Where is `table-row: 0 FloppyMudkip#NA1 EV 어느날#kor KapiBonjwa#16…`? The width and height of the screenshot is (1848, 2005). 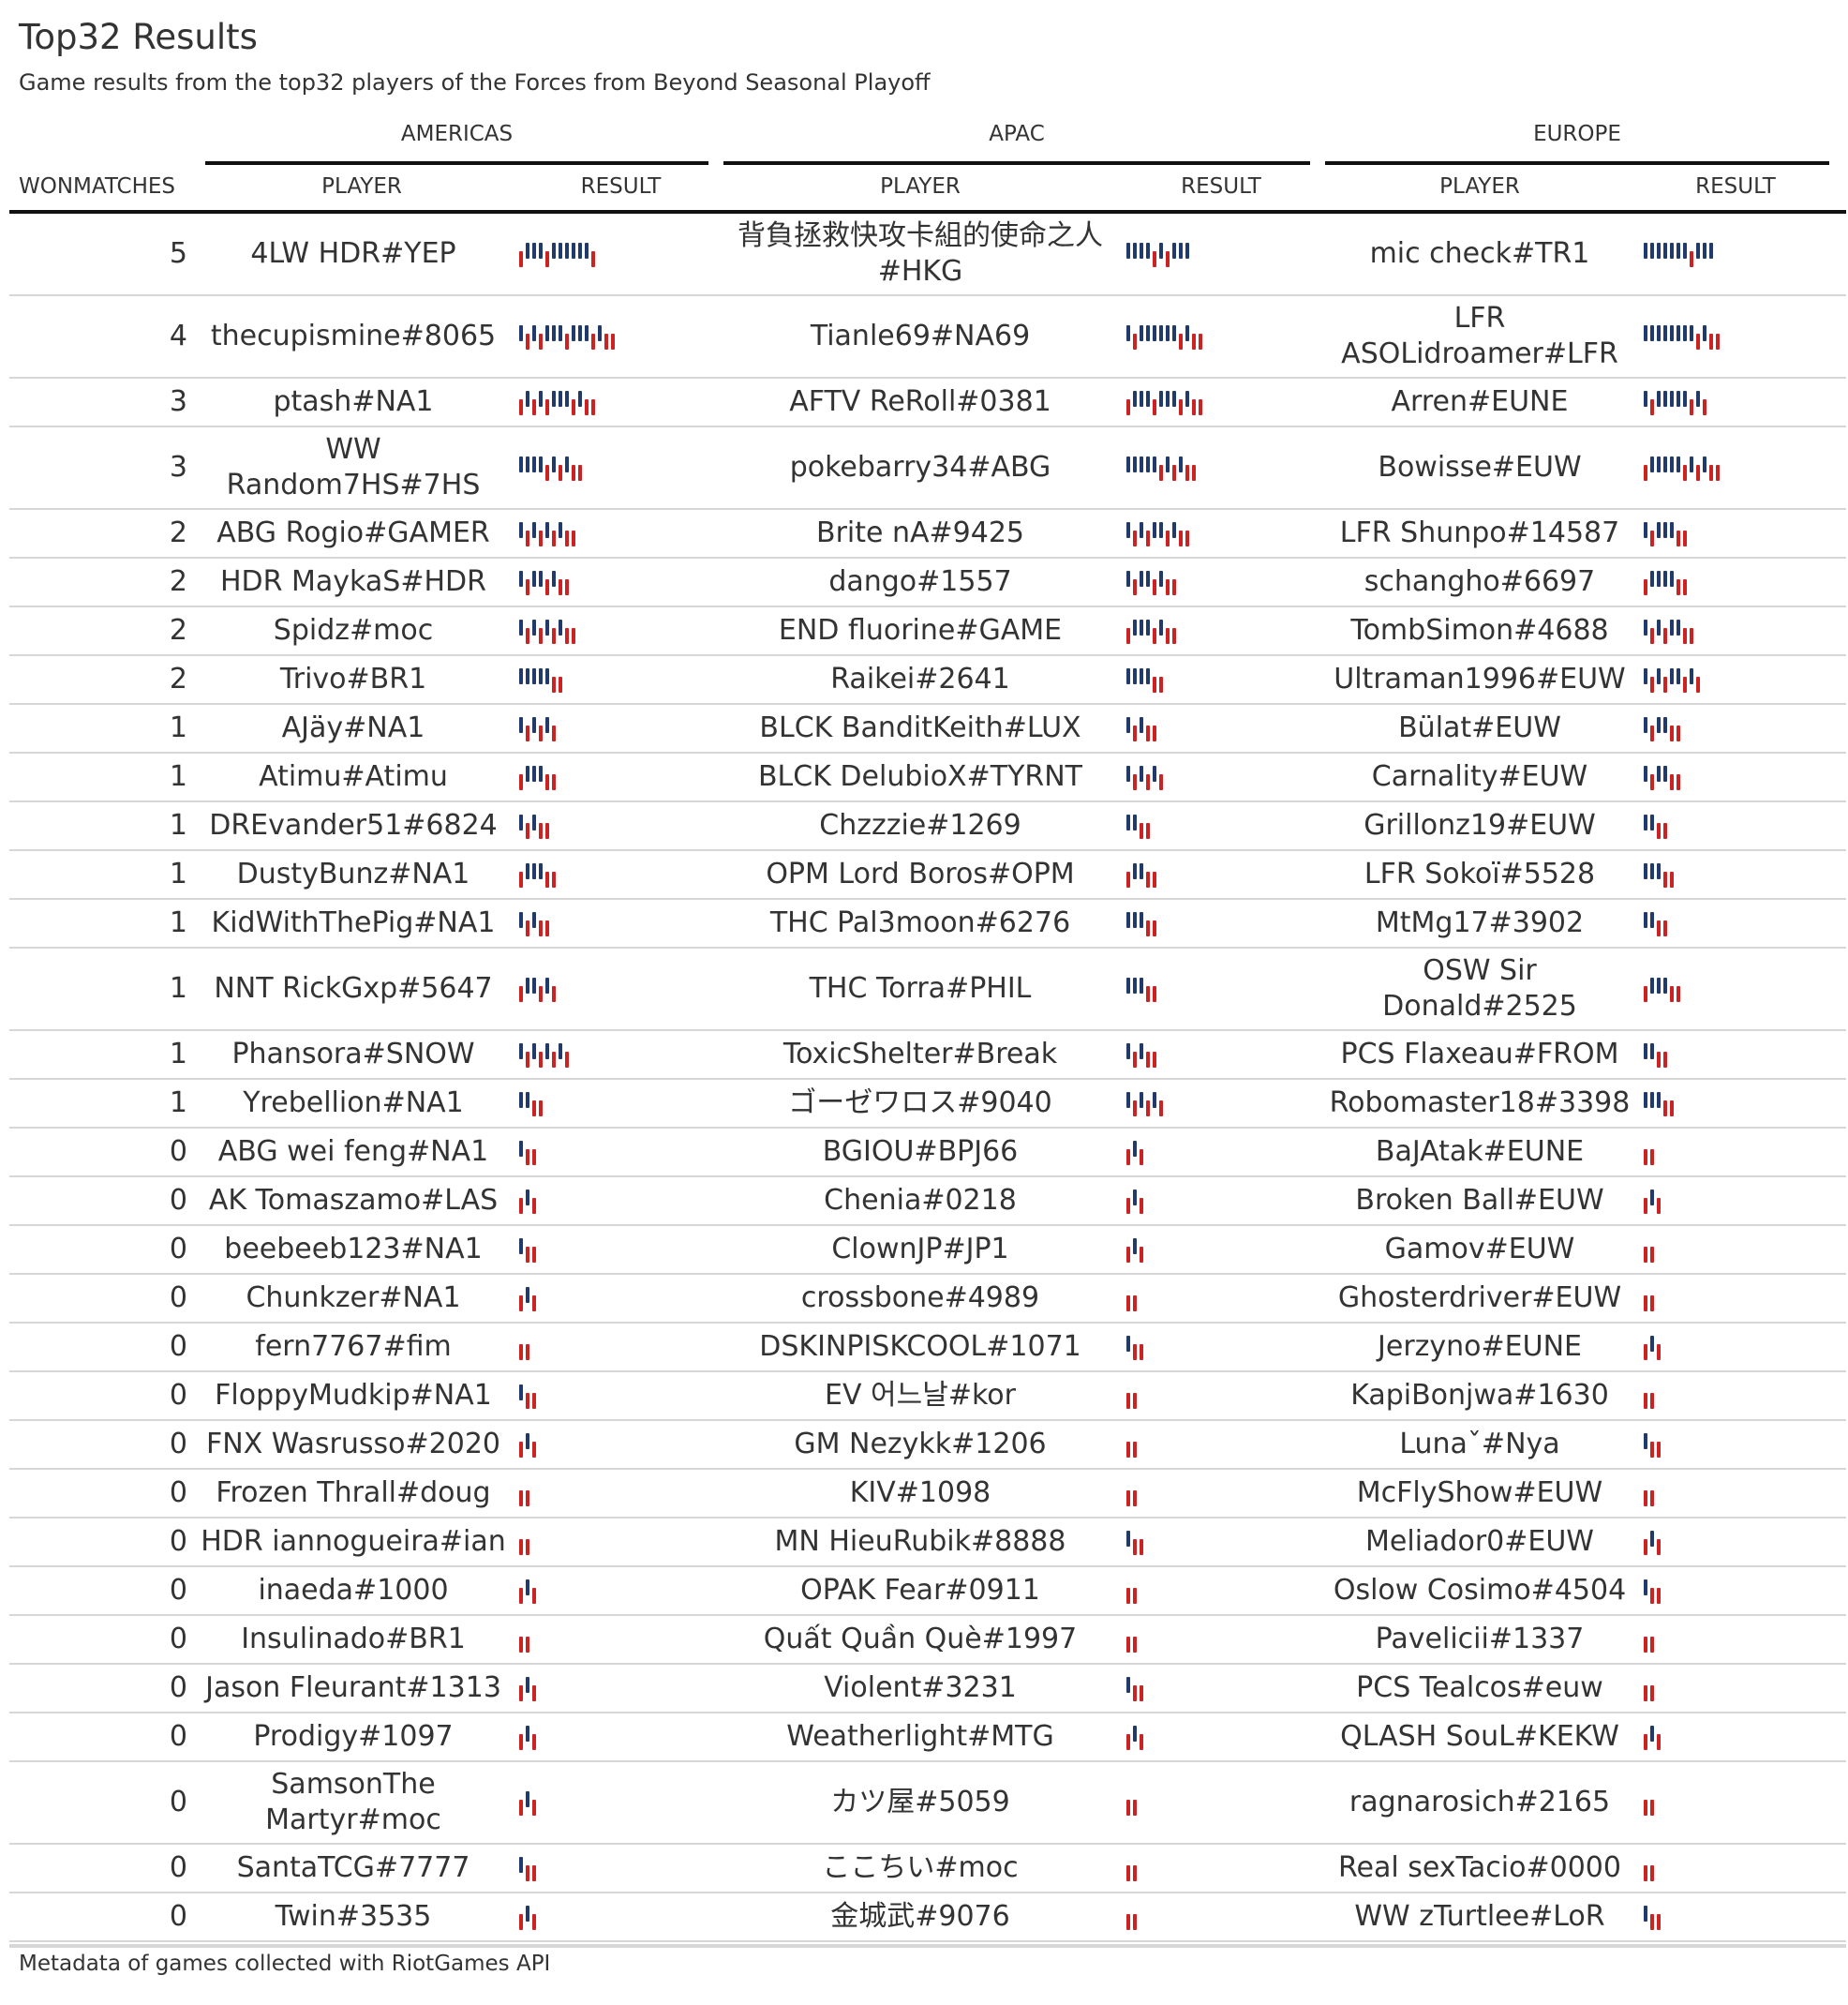 table-row: 0 FloppyMudkip#NA1 EV 어느날#kor KapiBonjwa#16… is located at coordinates (927, 1396).